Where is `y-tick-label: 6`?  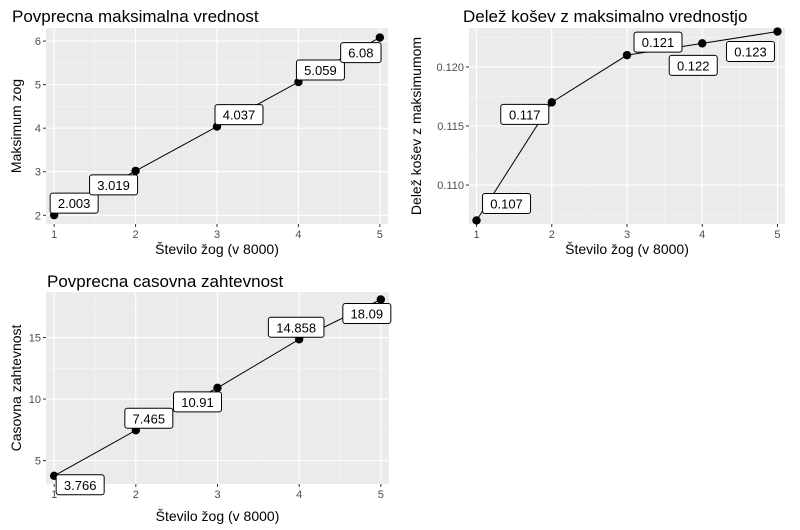
y-tick-label: 6 is located at coordinates (38, 42).